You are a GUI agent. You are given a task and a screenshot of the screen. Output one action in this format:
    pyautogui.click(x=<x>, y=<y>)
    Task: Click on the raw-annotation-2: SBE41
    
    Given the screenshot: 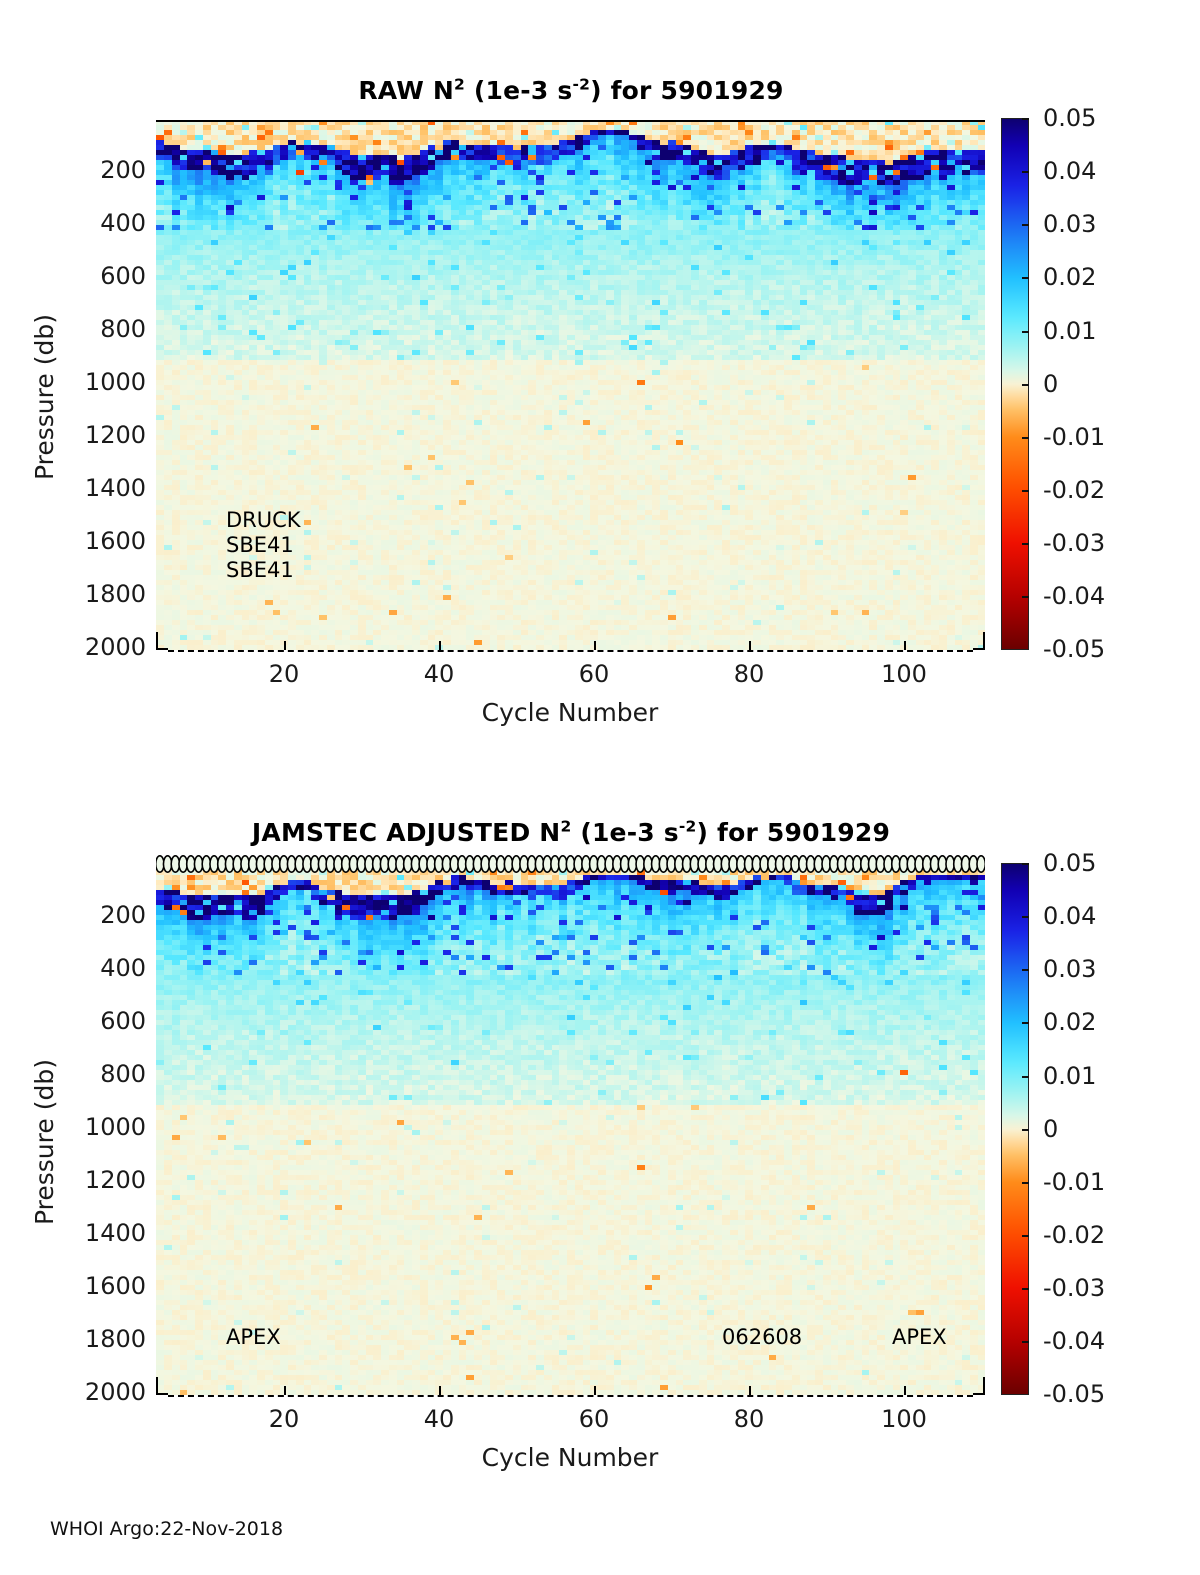 What is the action you would take?
    pyautogui.click(x=260, y=570)
    